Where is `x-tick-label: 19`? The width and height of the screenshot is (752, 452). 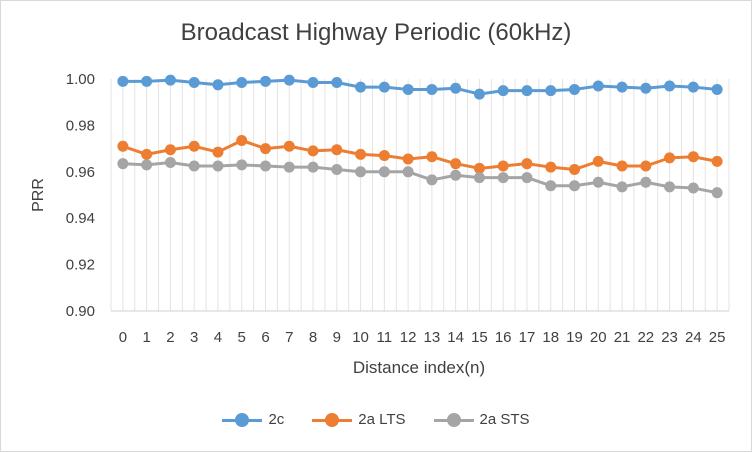
x-tick-label: 19 is located at coordinates (574, 337).